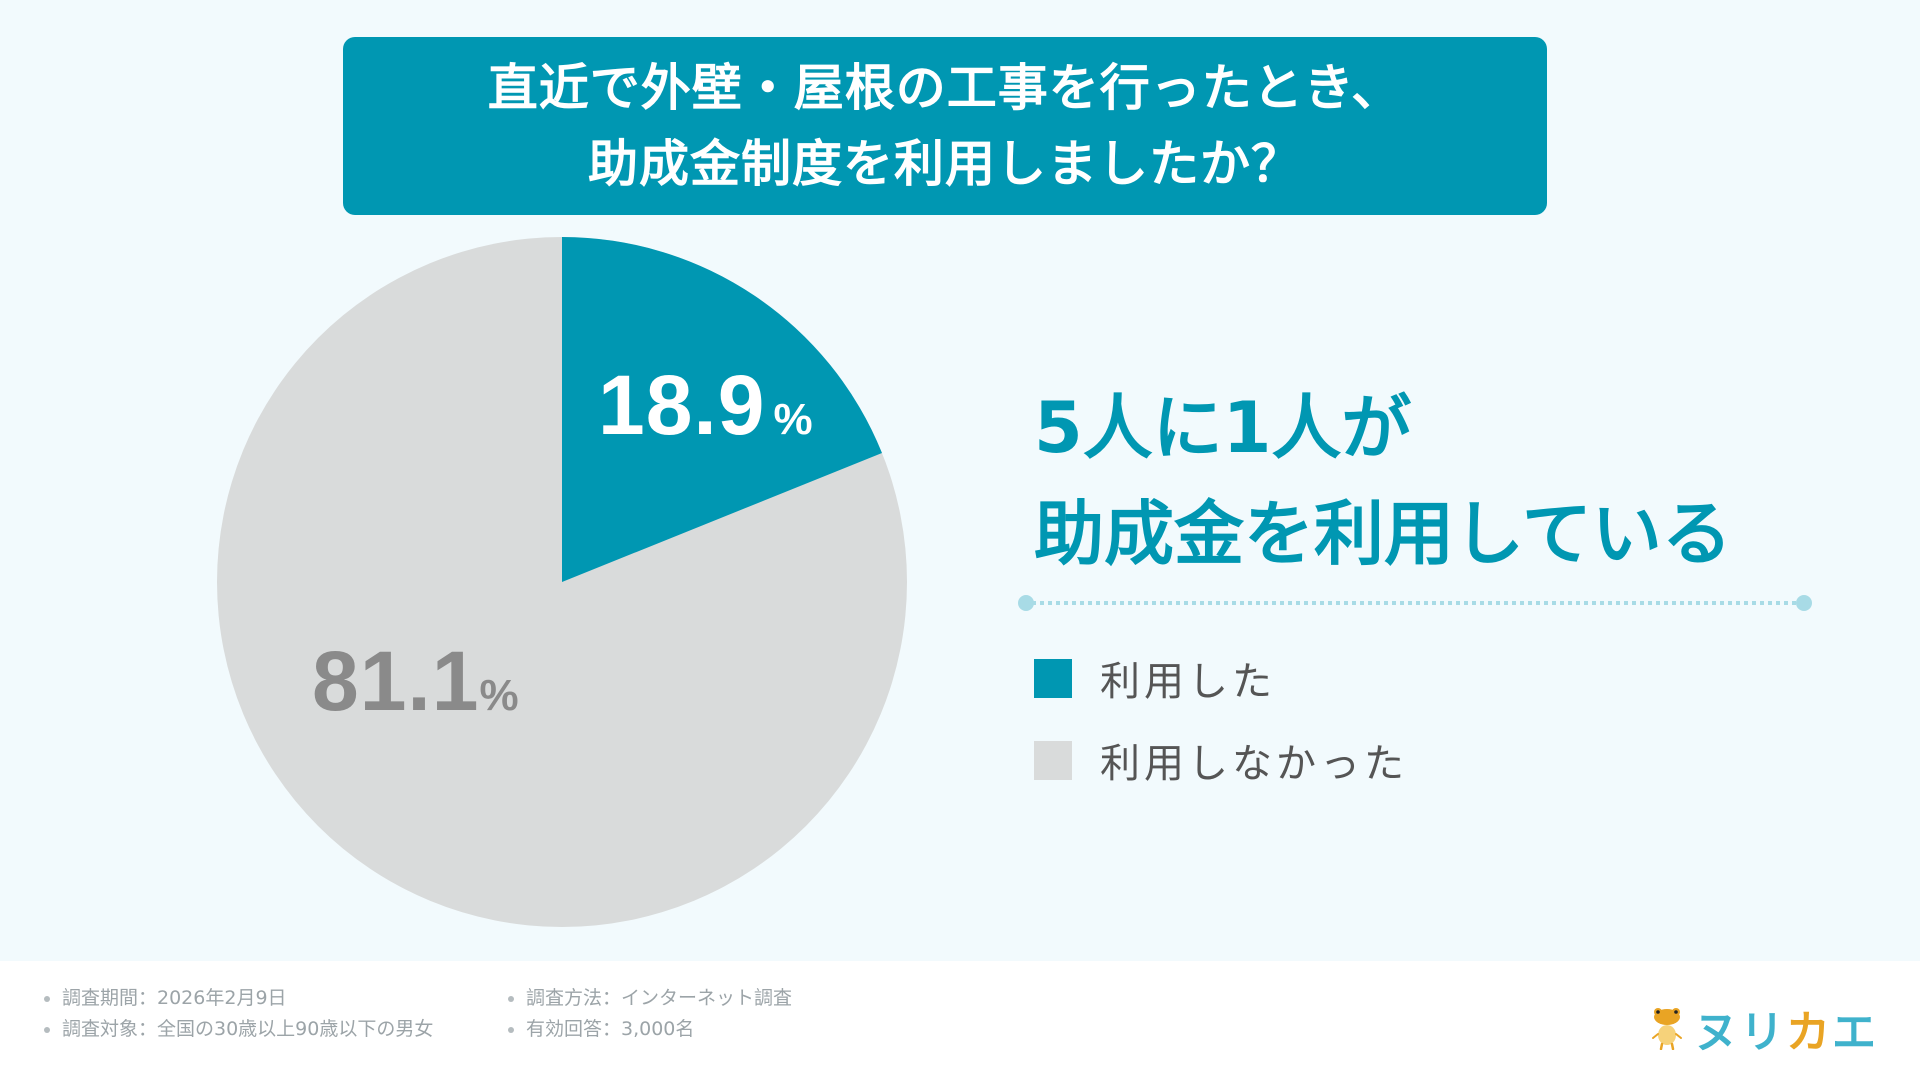 The width and height of the screenshot is (1920, 1080). Describe the element at coordinates (1383, 481) in the screenshot. I see `headline-annotation: 5人に1人が 助成金を利用している` at that location.